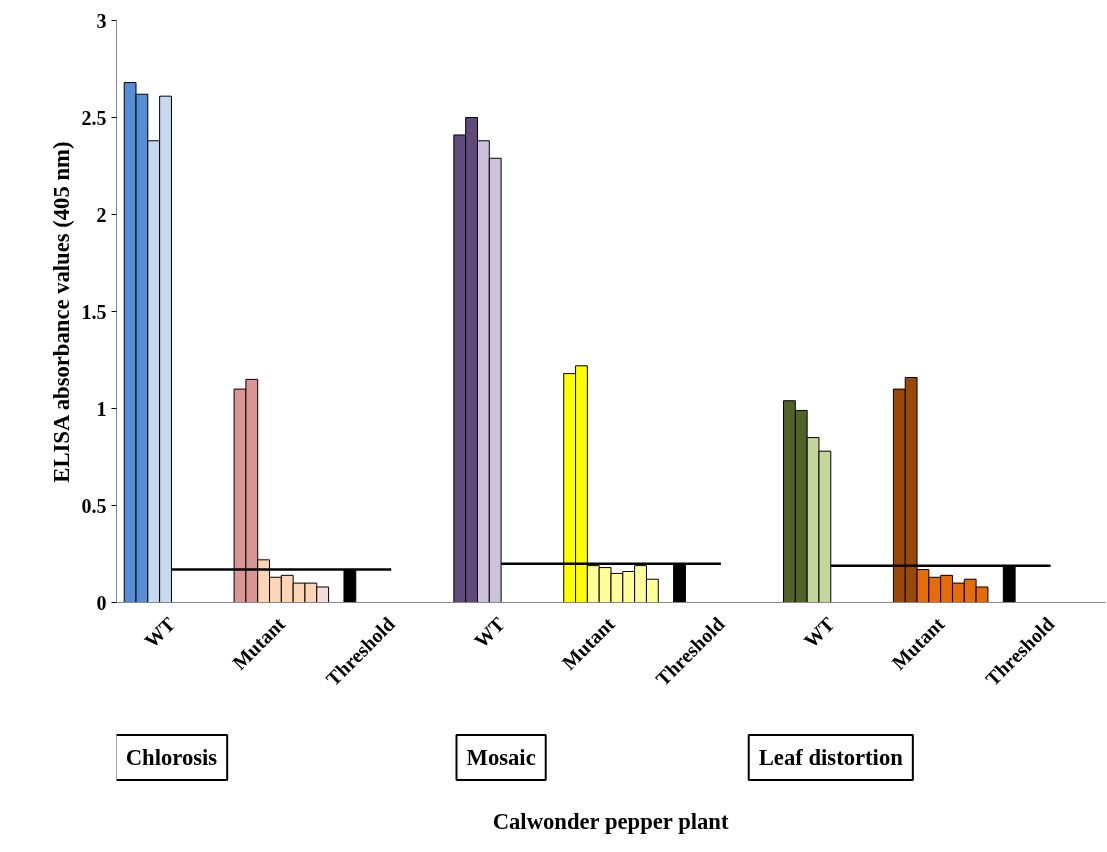 The width and height of the screenshot is (1107, 852). What do you see at coordinates (101, 602) in the screenshot?
I see `y-tick-label: 0` at bounding box center [101, 602].